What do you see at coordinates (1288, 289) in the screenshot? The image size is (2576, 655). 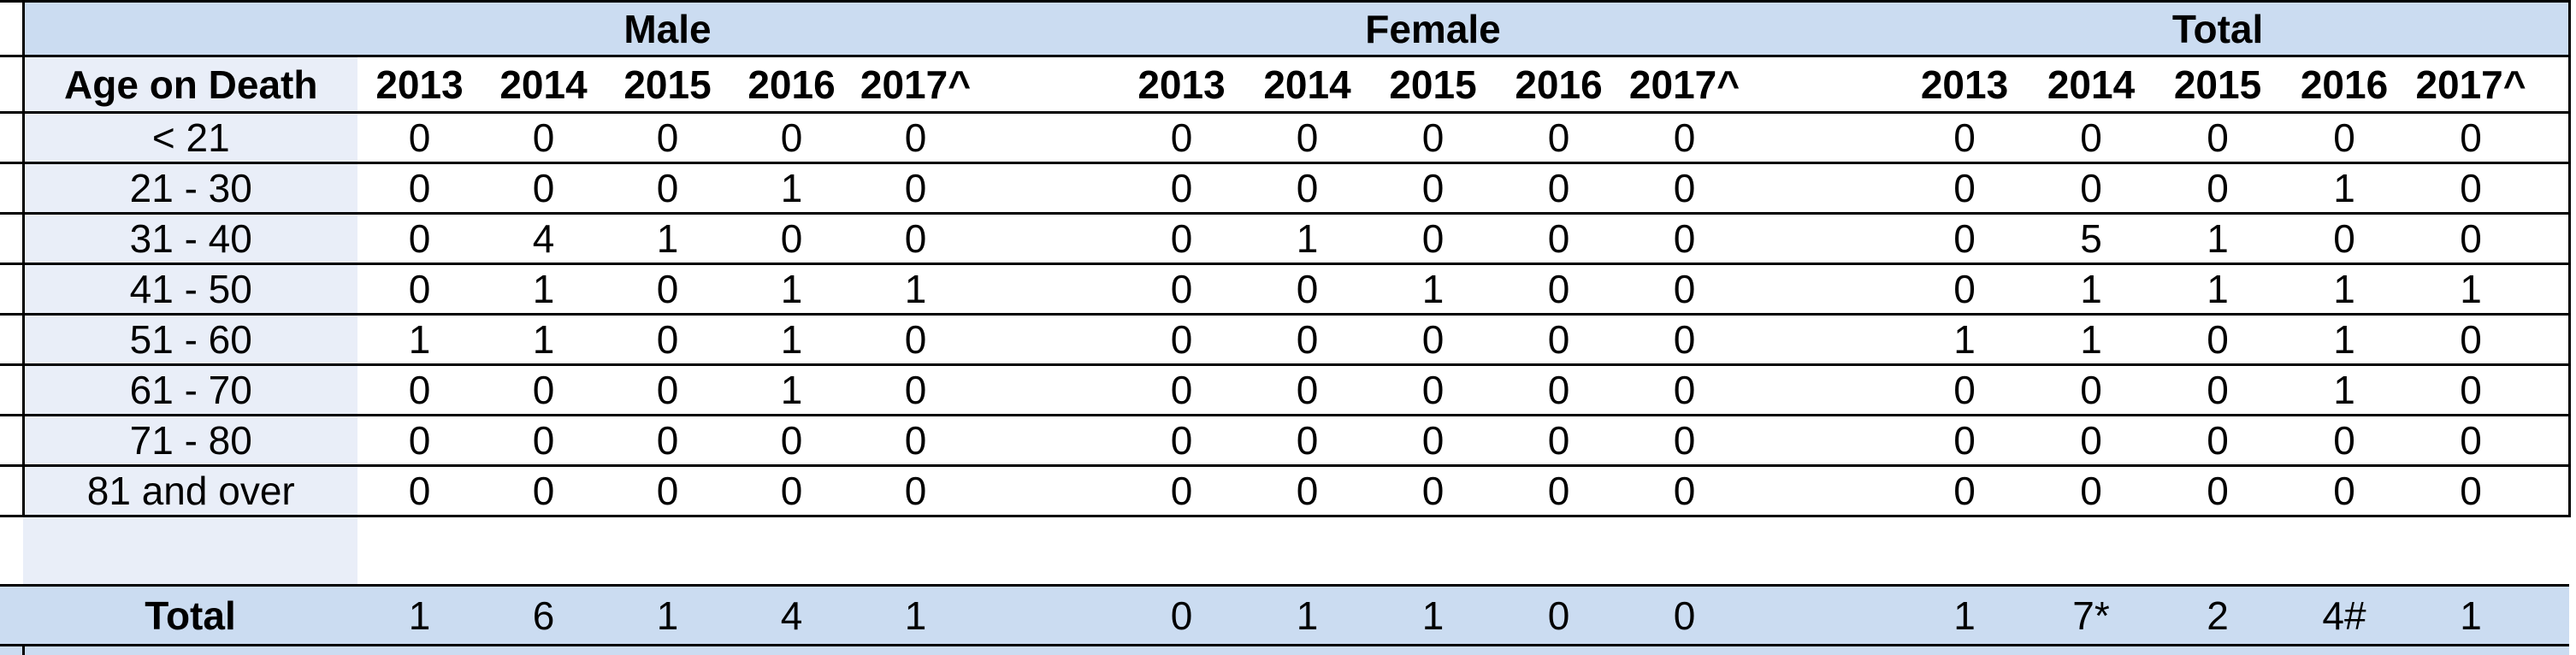 I see `table-row-41-50: 41 - 50 0 1 0 1 1 0 0 1 0 0 0 1 1 1 1` at bounding box center [1288, 289].